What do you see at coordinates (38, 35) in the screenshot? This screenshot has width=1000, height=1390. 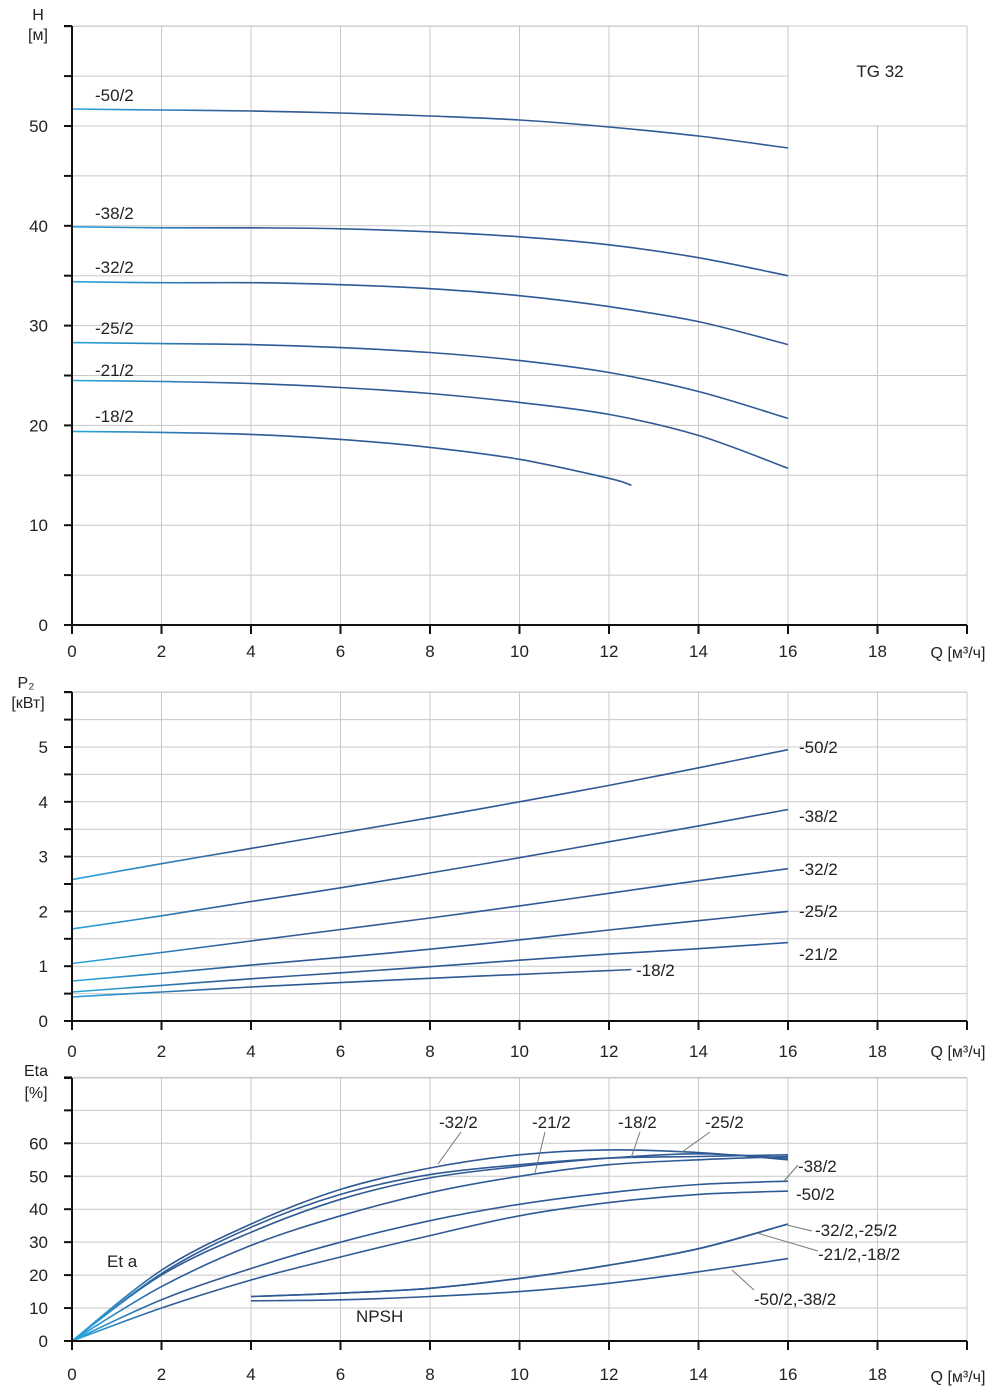 I see `head-y-axis-unit: [м]` at bounding box center [38, 35].